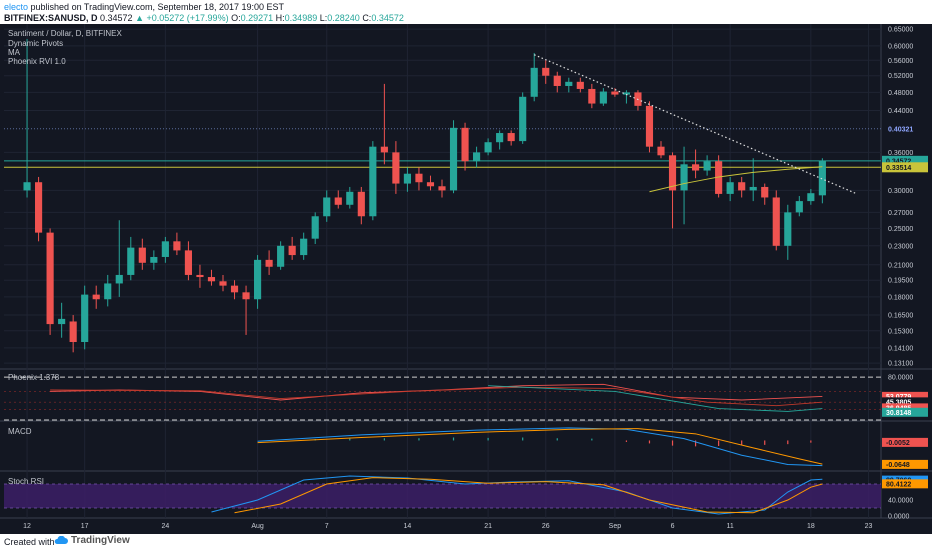  What do you see at coordinates (900, 265) in the screenshot?
I see `y-tick-label: 0.21000` at bounding box center [900, 265].